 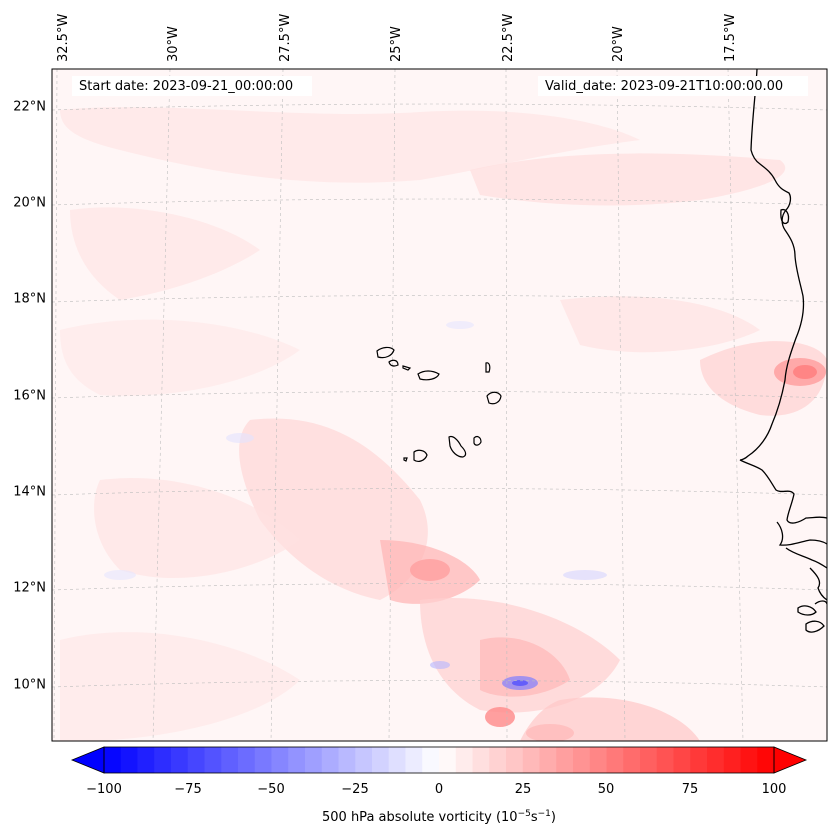 I want to click on latitude-labels: 22°N 20°N 18°N 16°N 14°N 12°N 10°N, so click(x=29, y=396).